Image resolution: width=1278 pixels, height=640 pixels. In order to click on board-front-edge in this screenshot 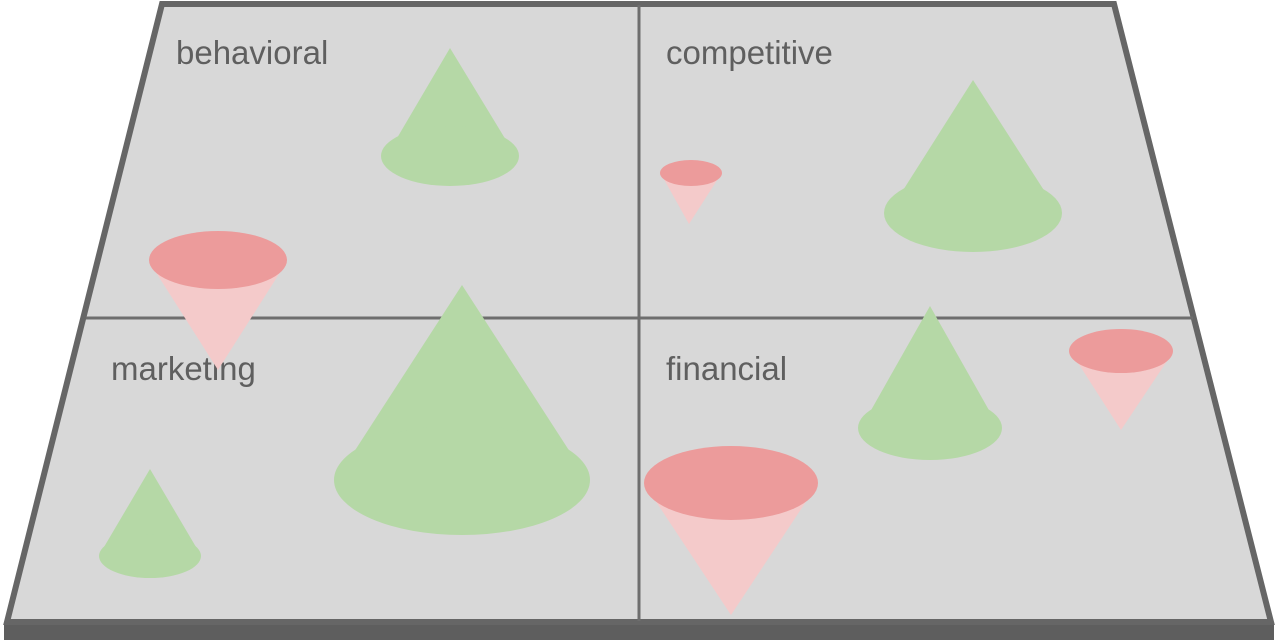, I will do `click(639, 631)`.